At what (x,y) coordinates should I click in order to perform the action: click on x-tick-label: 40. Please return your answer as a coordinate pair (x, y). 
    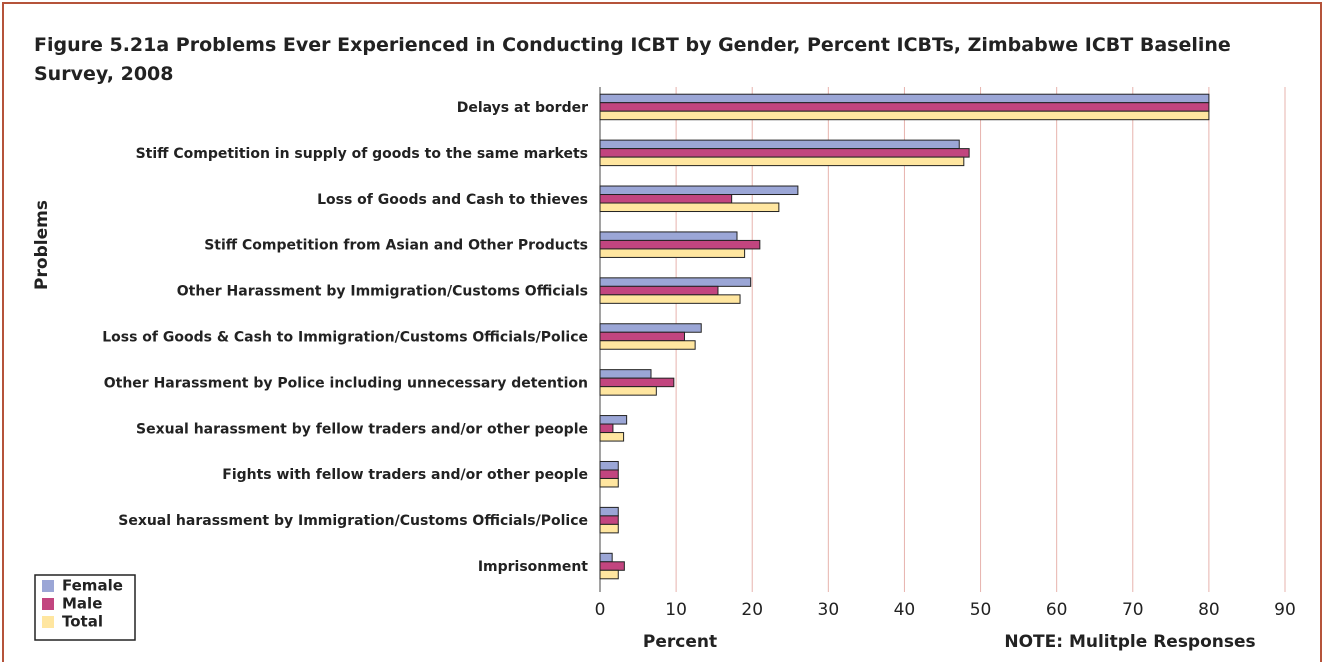
    Looking at the image, I should click on (905, 610).